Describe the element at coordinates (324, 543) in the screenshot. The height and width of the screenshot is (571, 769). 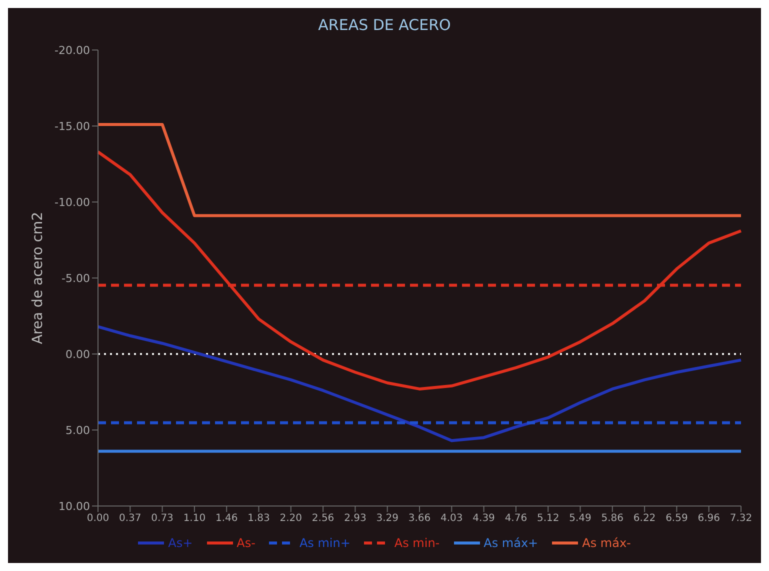
I see `legend-label: As min+` at that location.